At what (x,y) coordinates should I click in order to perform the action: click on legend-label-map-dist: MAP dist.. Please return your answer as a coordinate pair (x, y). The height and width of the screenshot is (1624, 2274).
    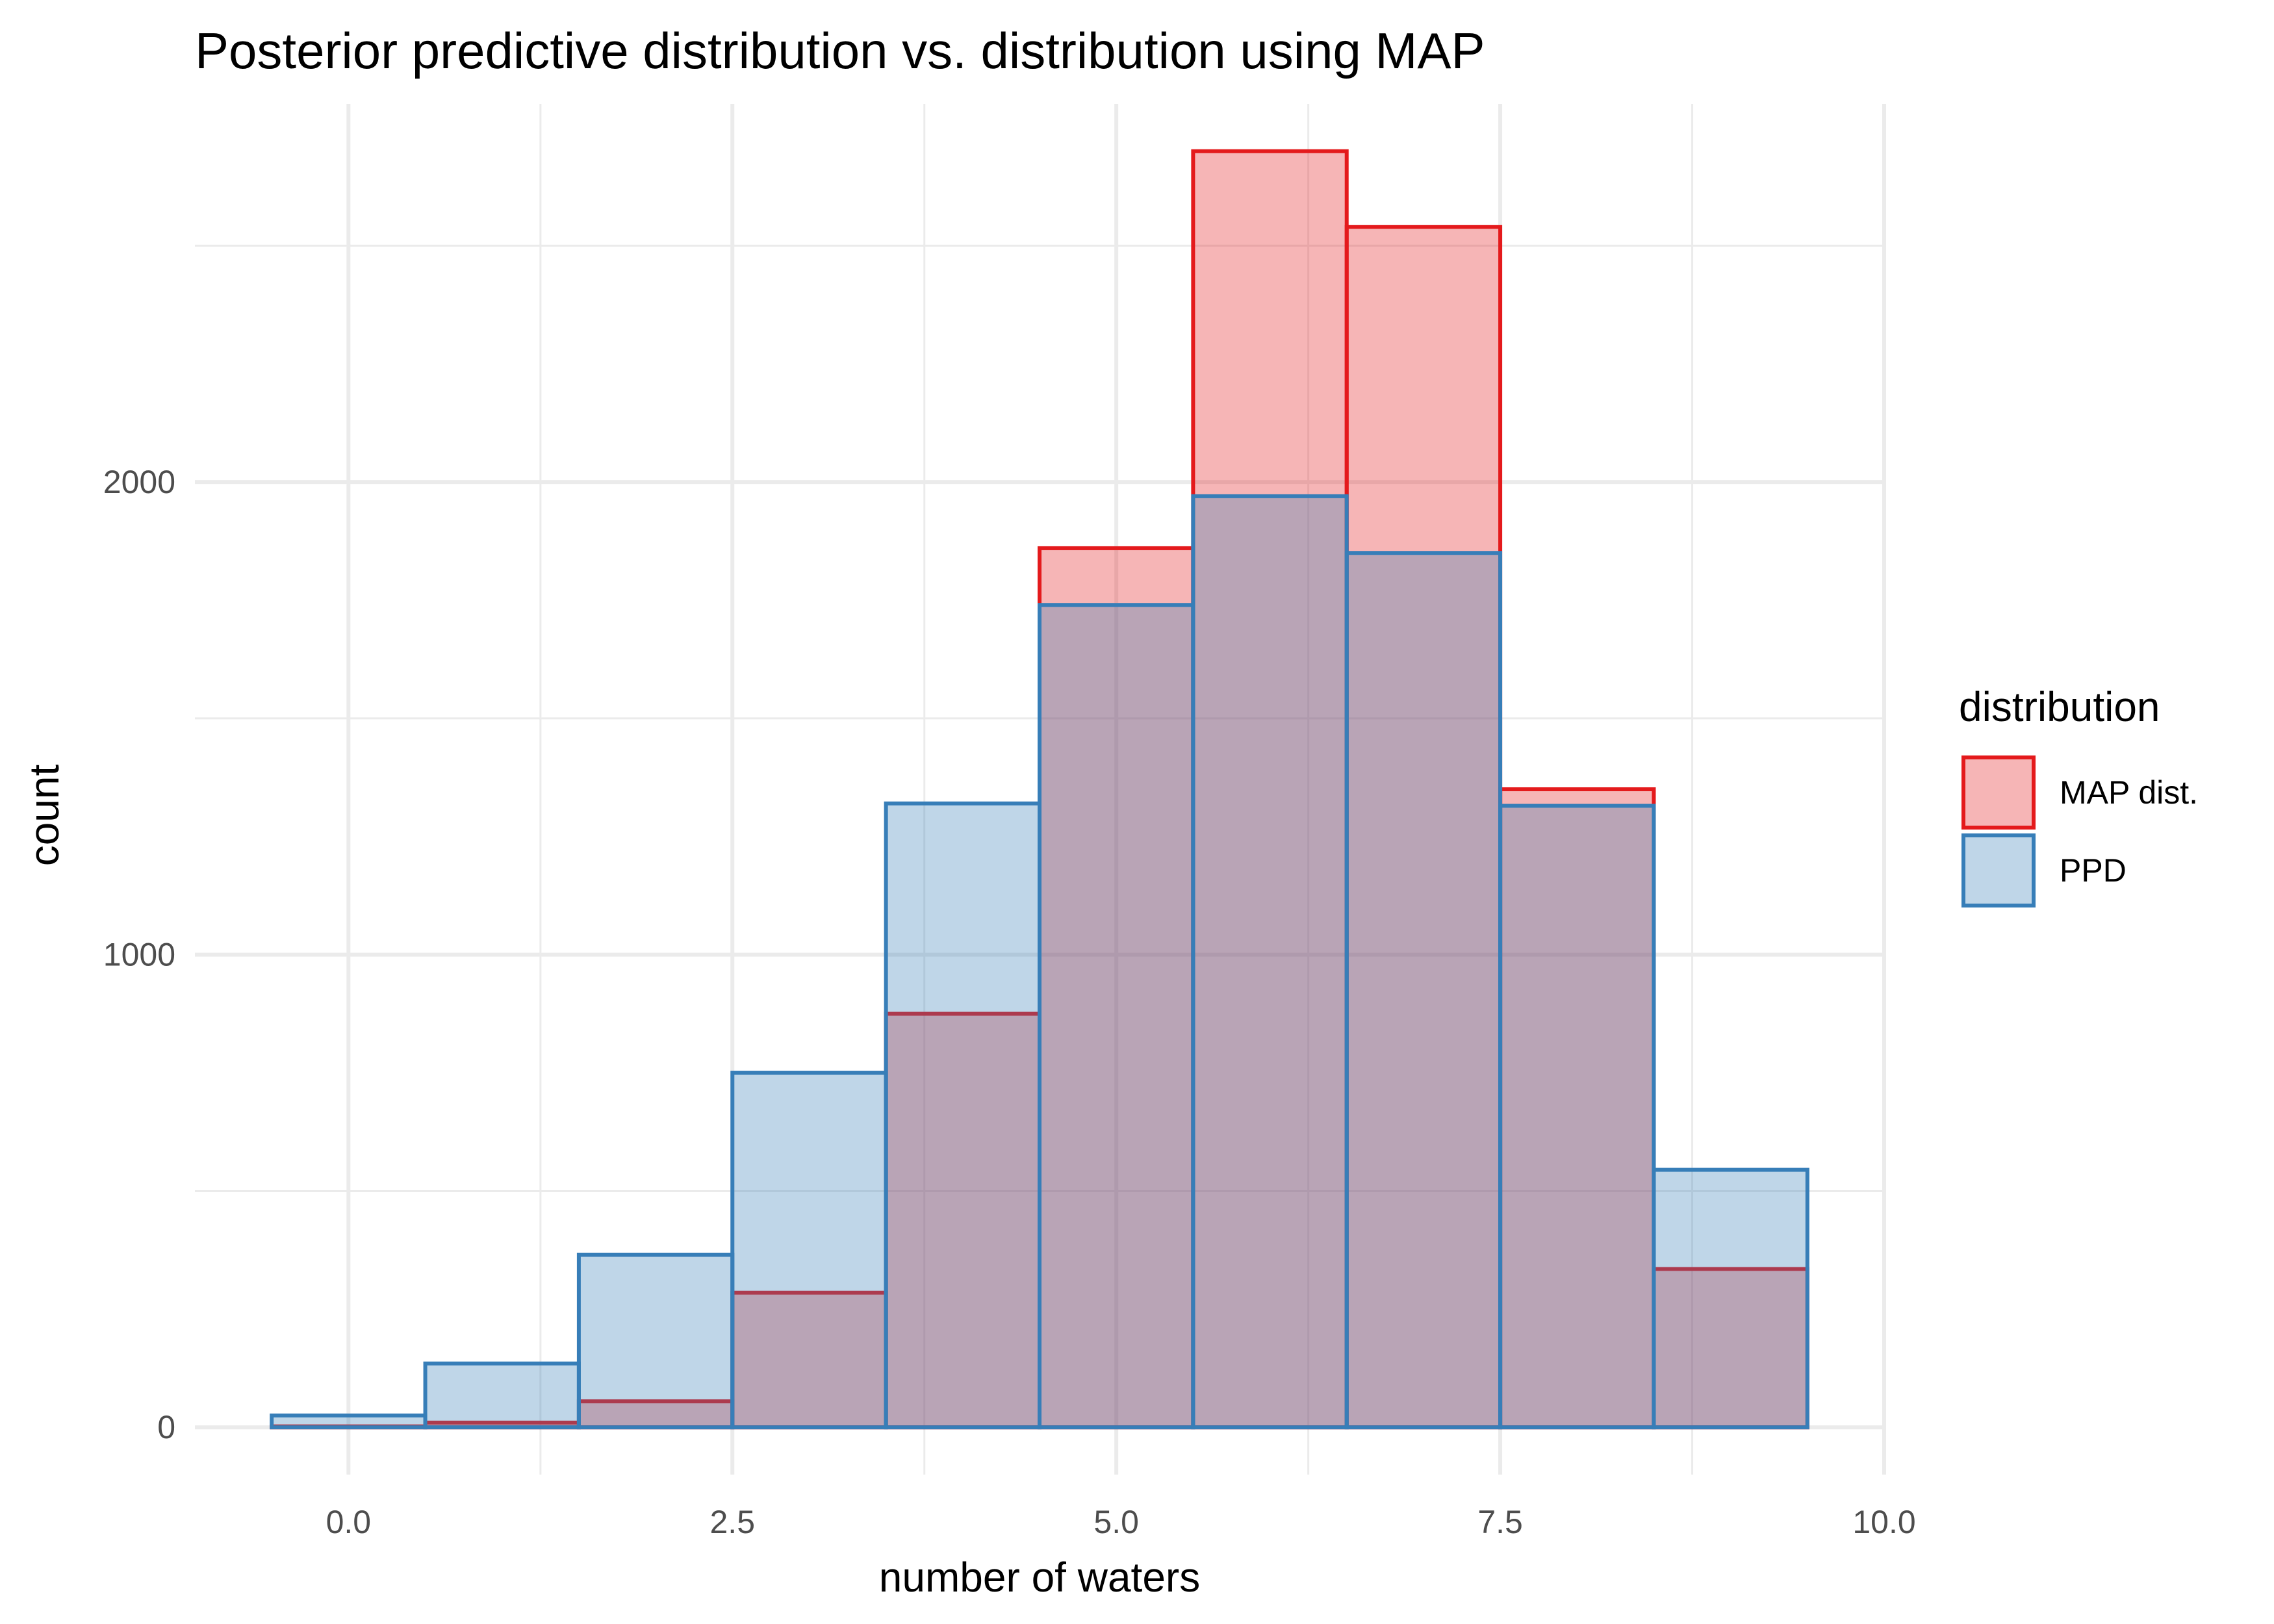
    Looking at the image, I should click on (2129, 792).